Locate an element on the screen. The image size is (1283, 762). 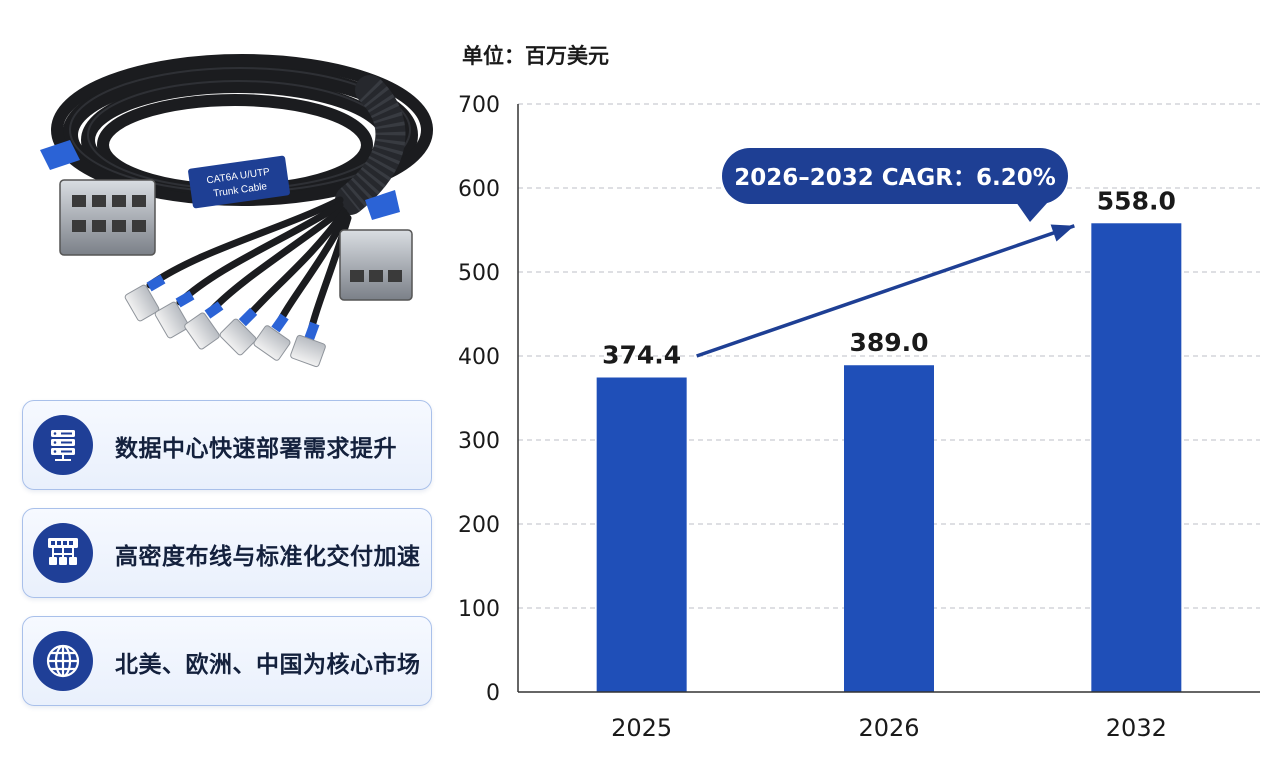
x-axis: 2025 2026 2032 is located at coordinates (889, 716).